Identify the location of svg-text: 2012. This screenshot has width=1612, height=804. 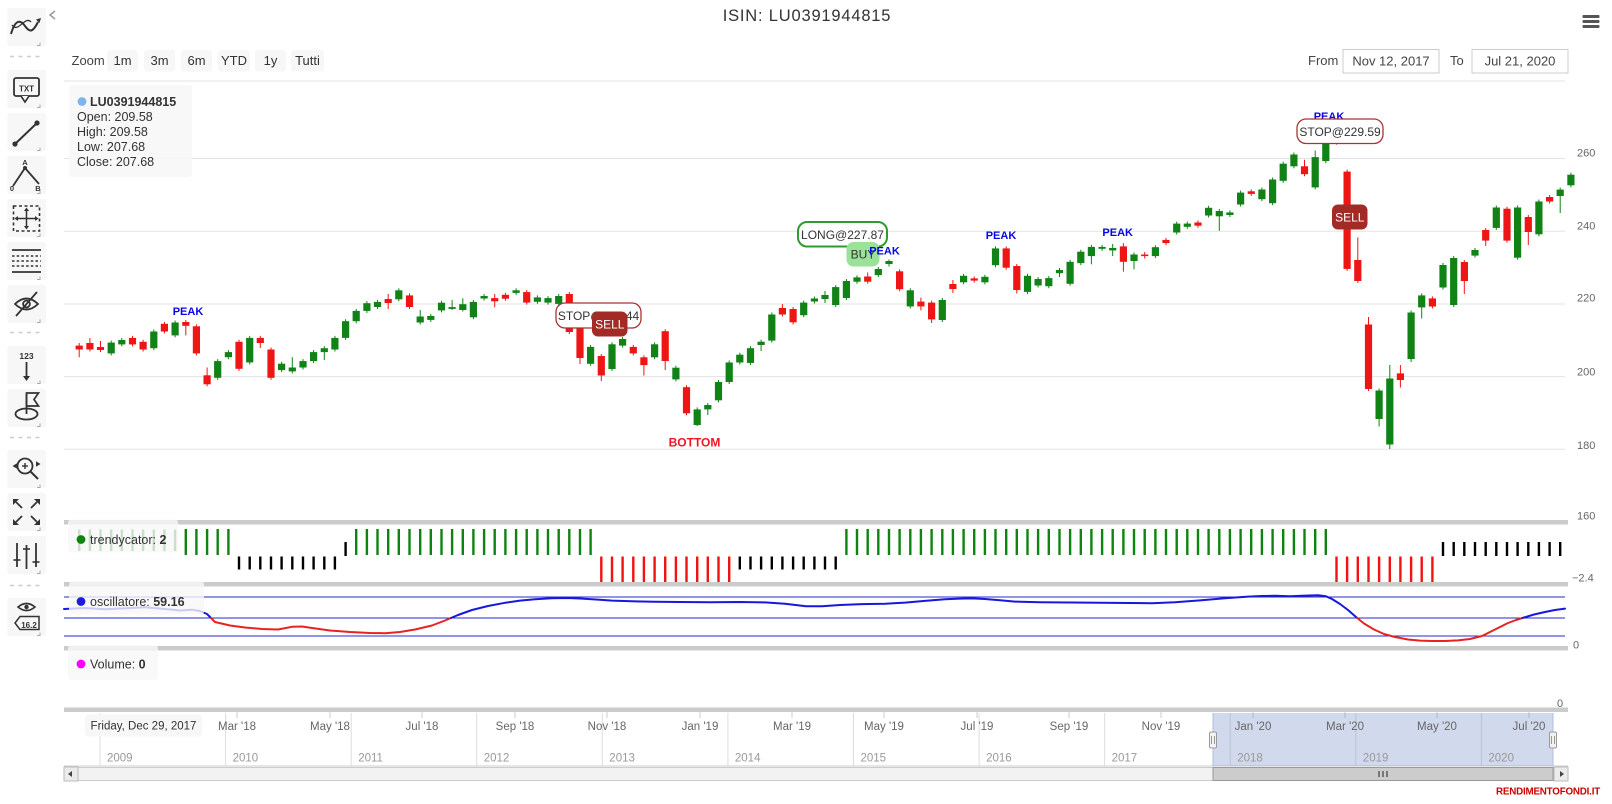
(497, 759).